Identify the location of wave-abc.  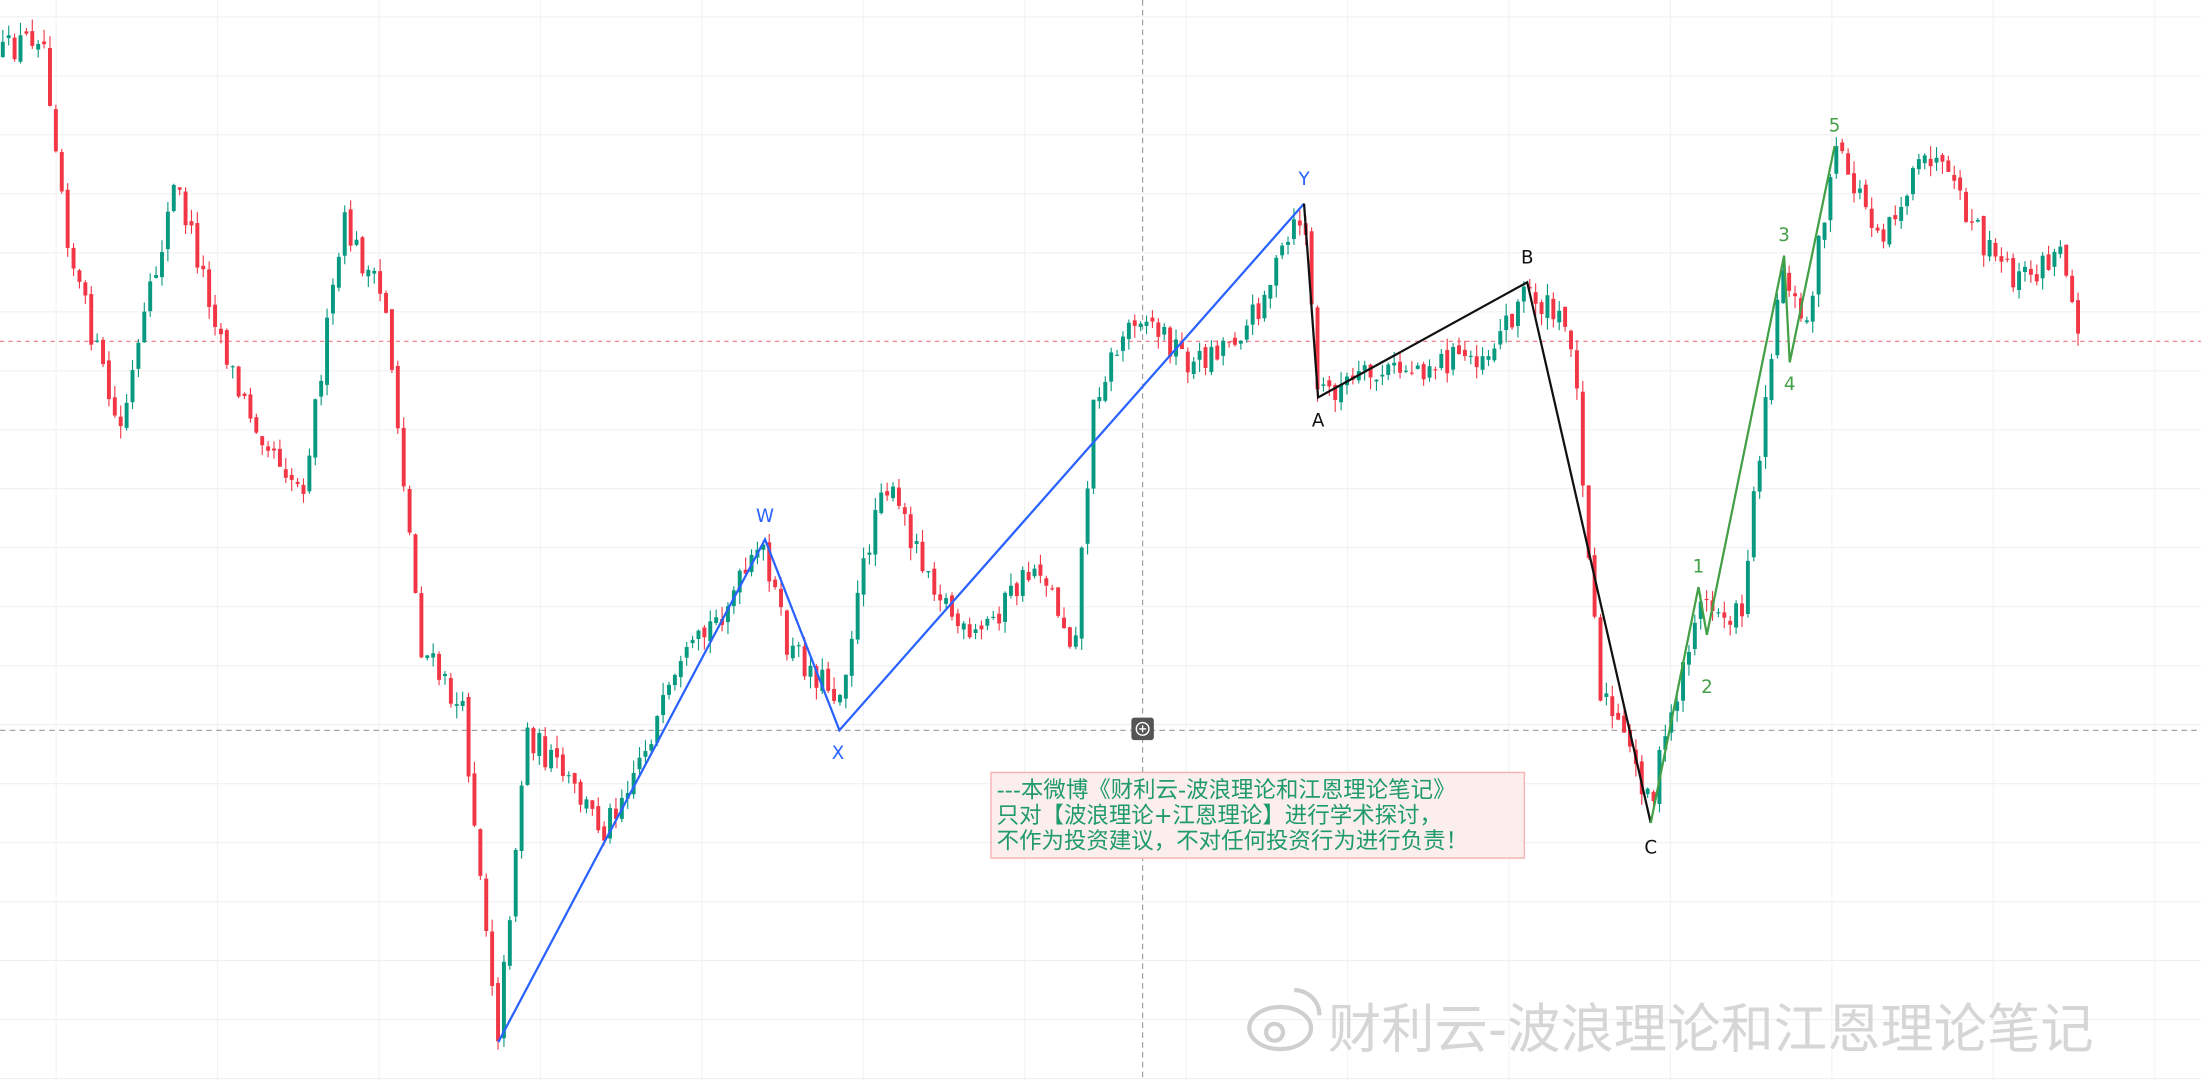
(1477, 513).